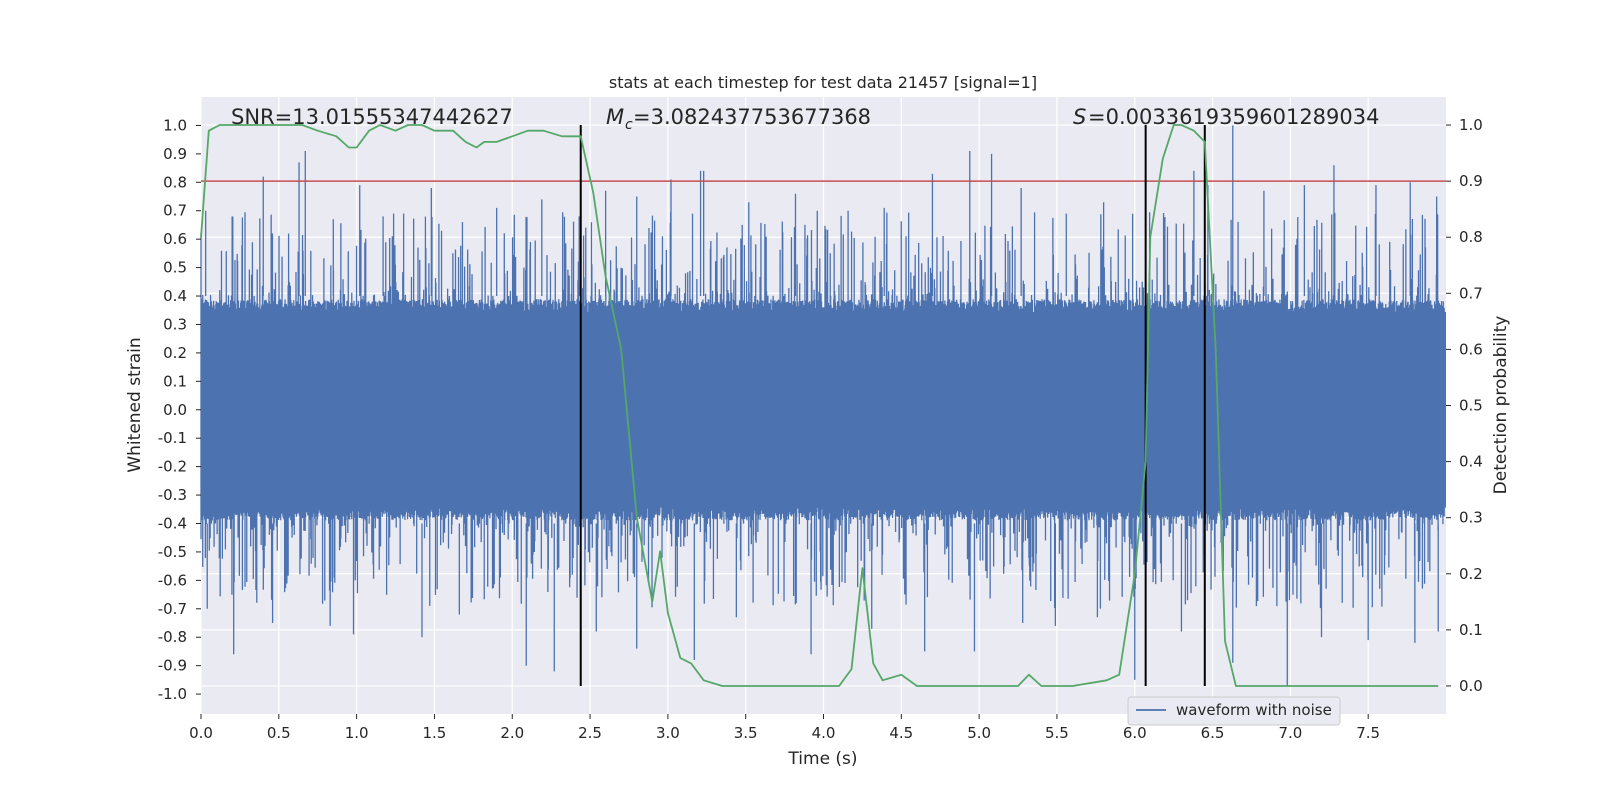  Describe the element at coordinates (201, 733) in the screenshot. I see `x-tick-label: 0.0` at that location.